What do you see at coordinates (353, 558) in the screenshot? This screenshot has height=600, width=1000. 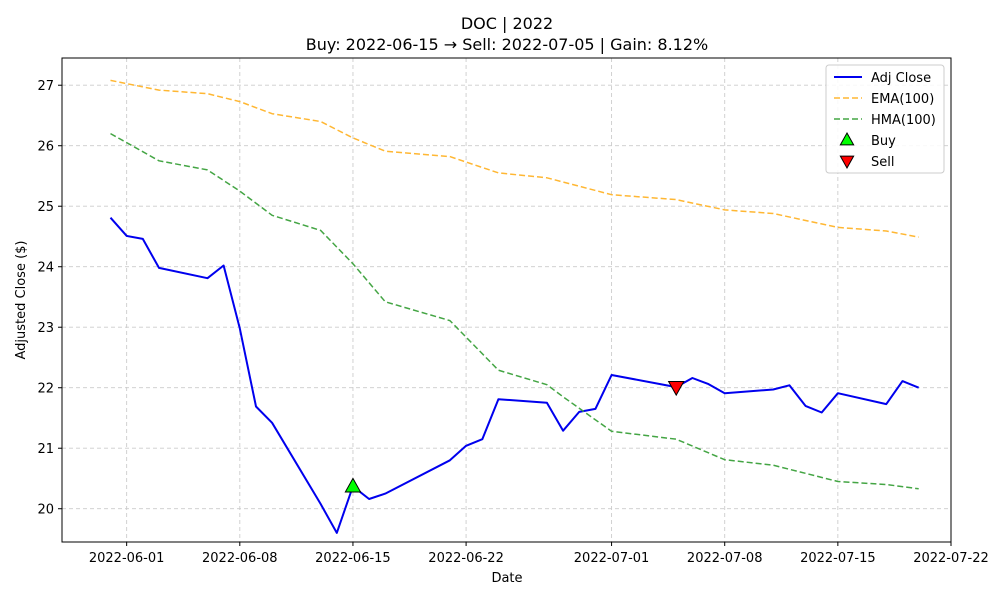 I see `x-tick-label: 2022-06-15` at bounding box center [353, 558].